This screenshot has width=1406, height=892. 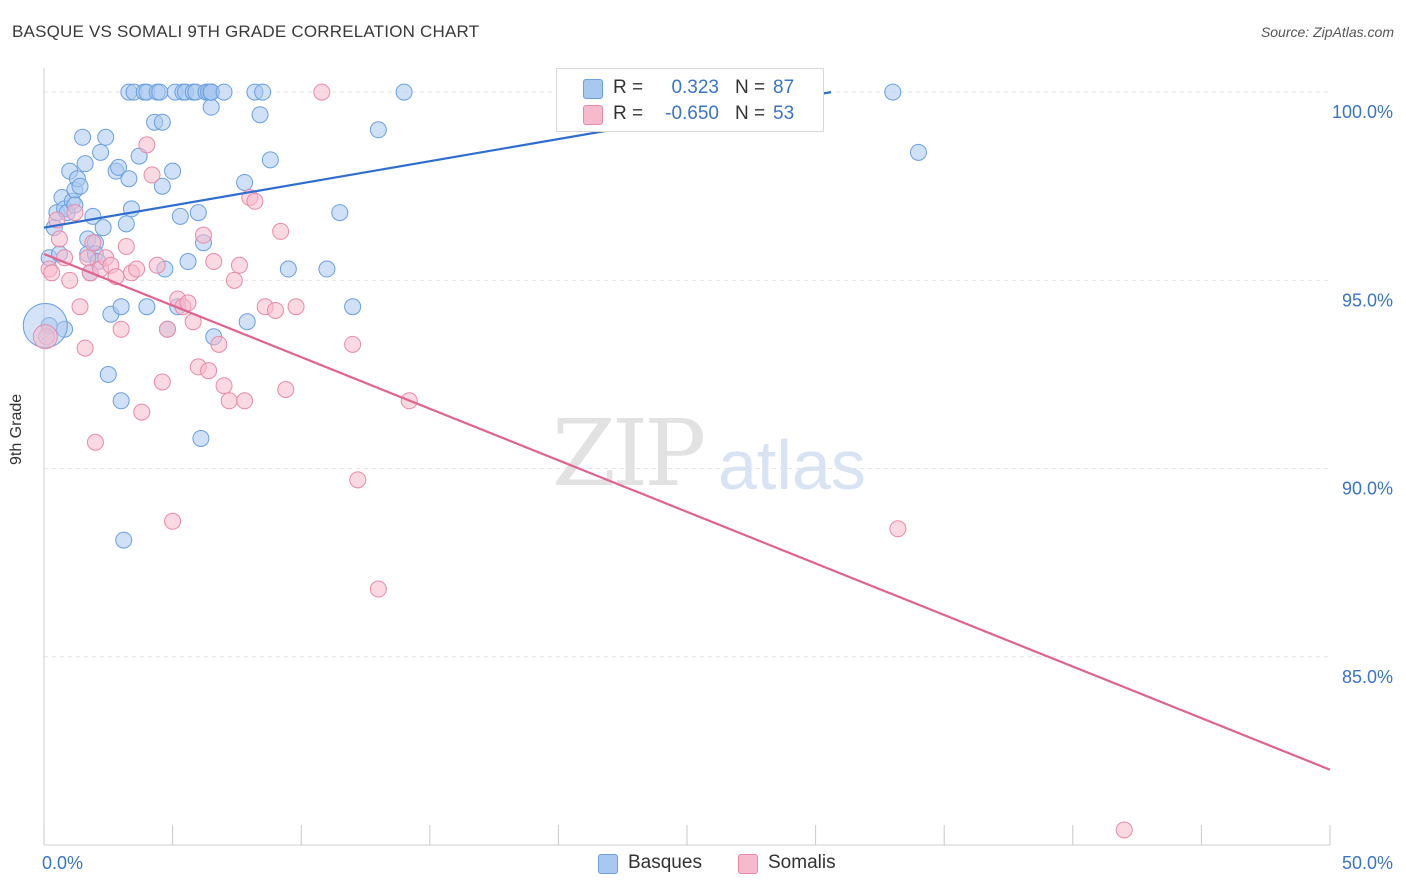 What do you see at coordinates (1327, 32) in the screenshot?
I see `source-label: Source: ZipAtlas.com` at bounding box center [1327, 32].